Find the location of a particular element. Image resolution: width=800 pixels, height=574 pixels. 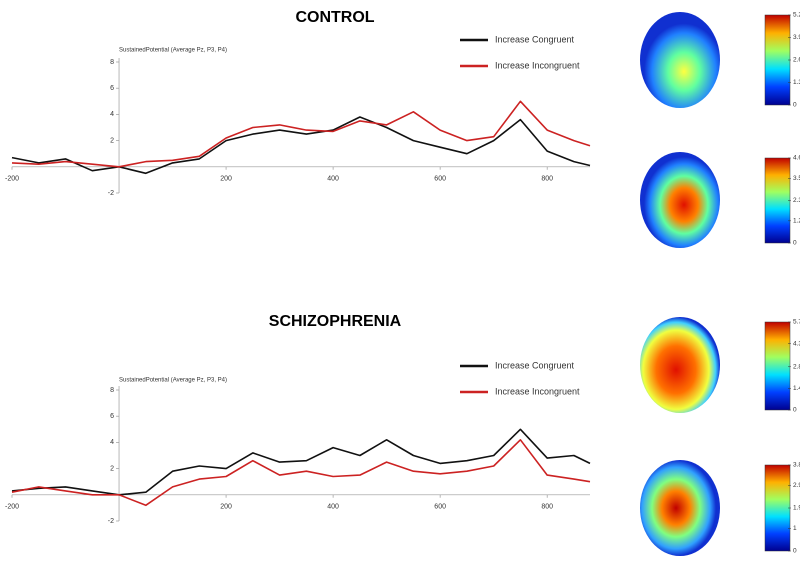

topomaps is located at coordinates (680, 284).